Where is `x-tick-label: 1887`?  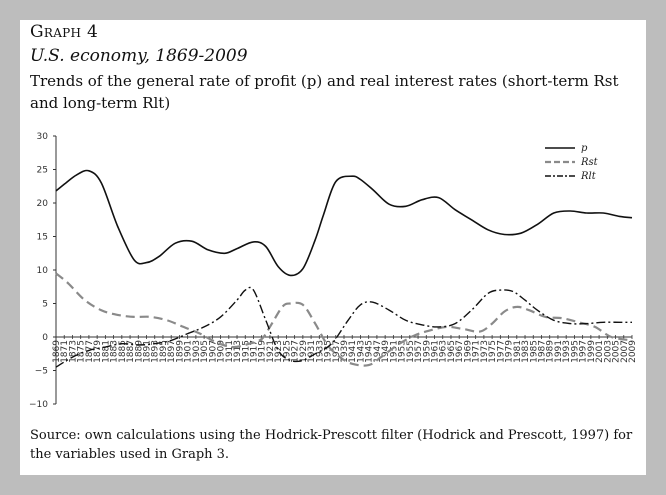 x-tick-label: 1887 is located at coordinates (131, 351).